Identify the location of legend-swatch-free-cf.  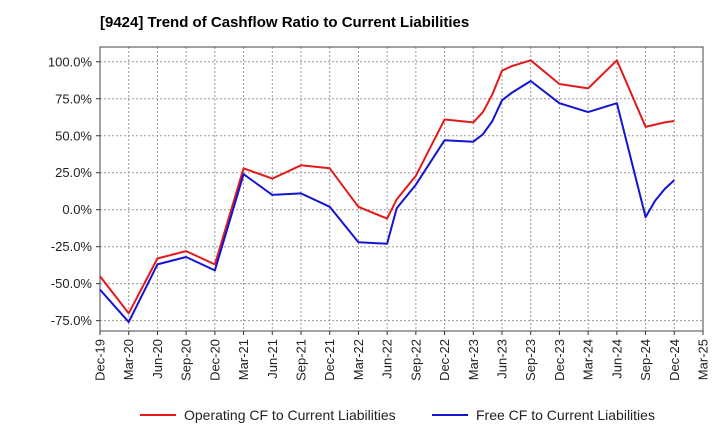
(450, 415).